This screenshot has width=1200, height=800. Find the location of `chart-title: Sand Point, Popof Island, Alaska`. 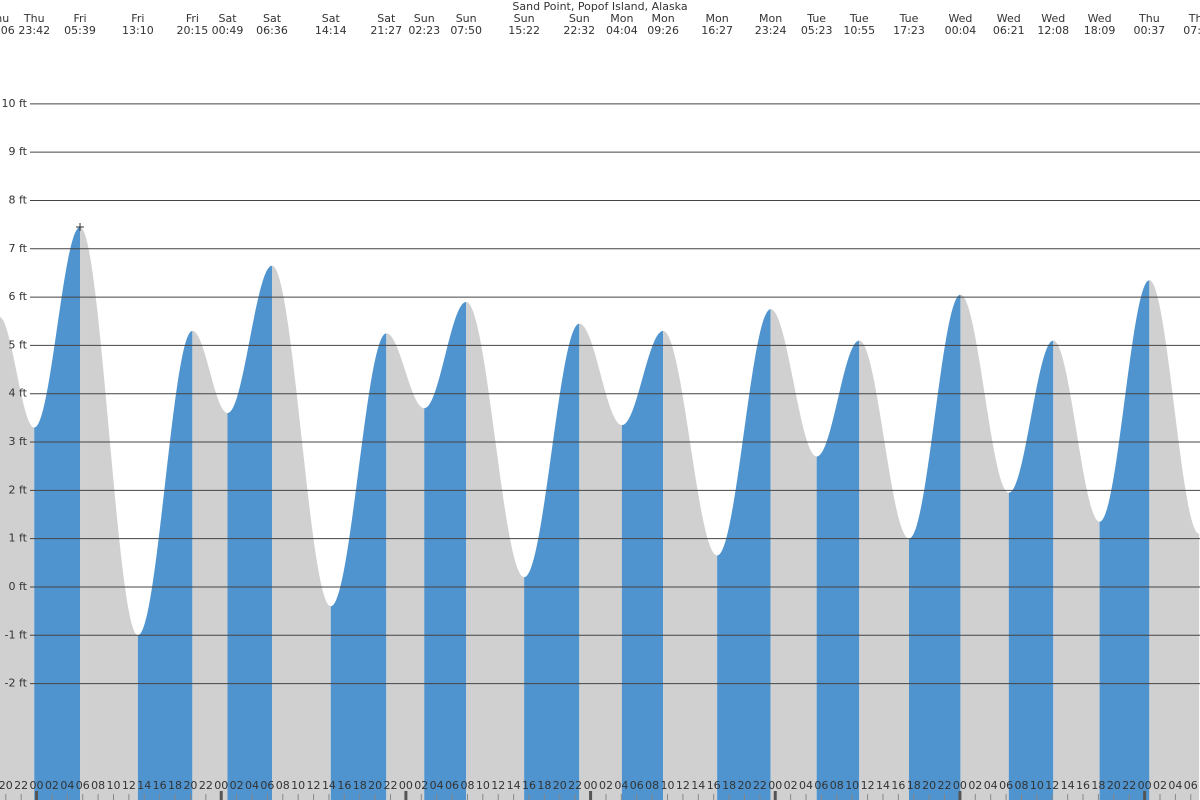

chart-title: Sand Point, Popof Island, Alaska is located at coordinates (599, 6).